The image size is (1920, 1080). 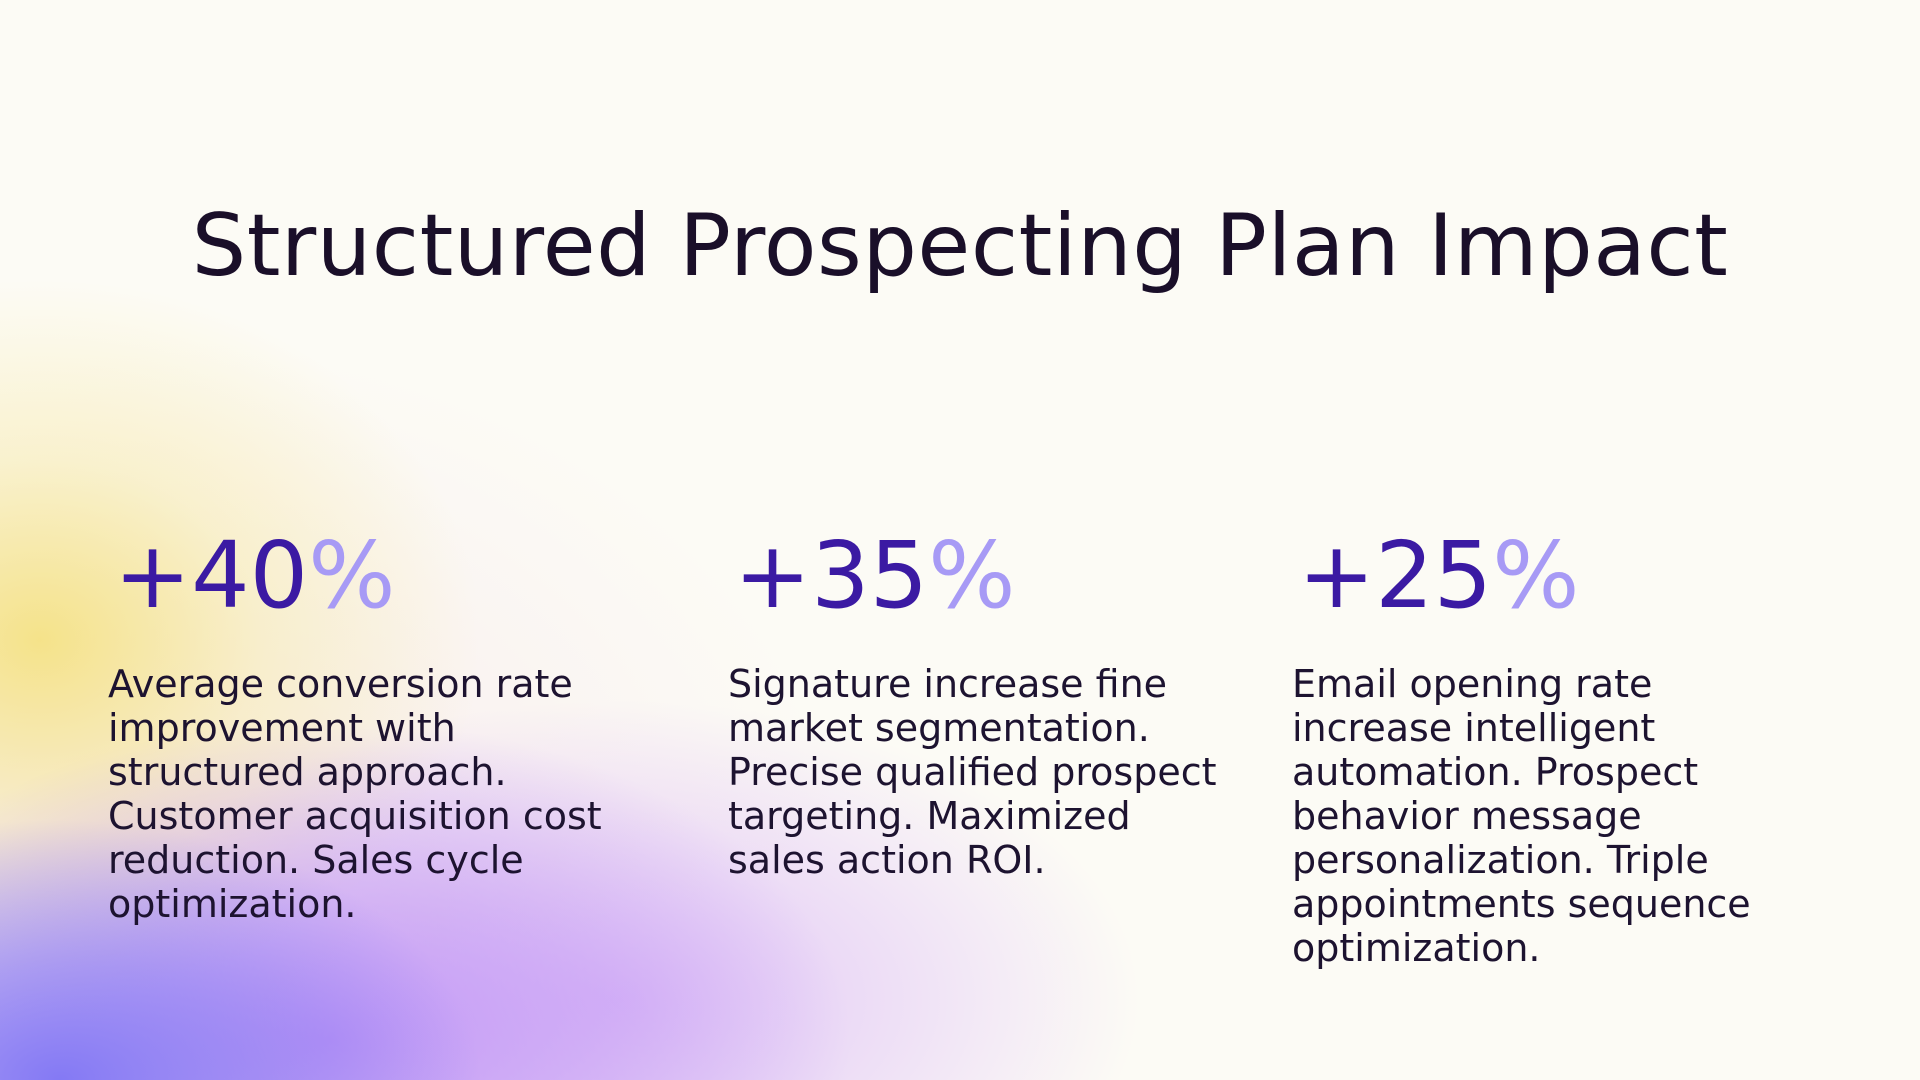 I want to click on metric-stat: +40%, so click(x=391, y=576).